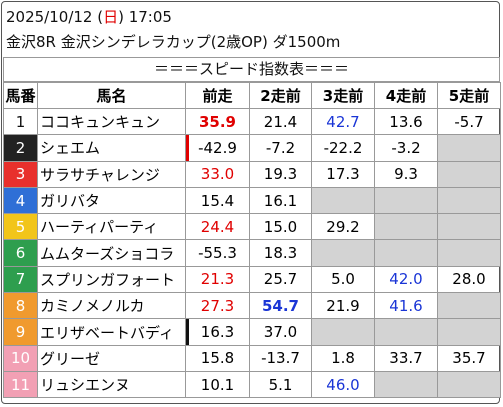 This screenshot has width=503, height=407. Describe the element at coordinates (343, 306) in the screenshot. I see `score-cell: 21.9` at that location.